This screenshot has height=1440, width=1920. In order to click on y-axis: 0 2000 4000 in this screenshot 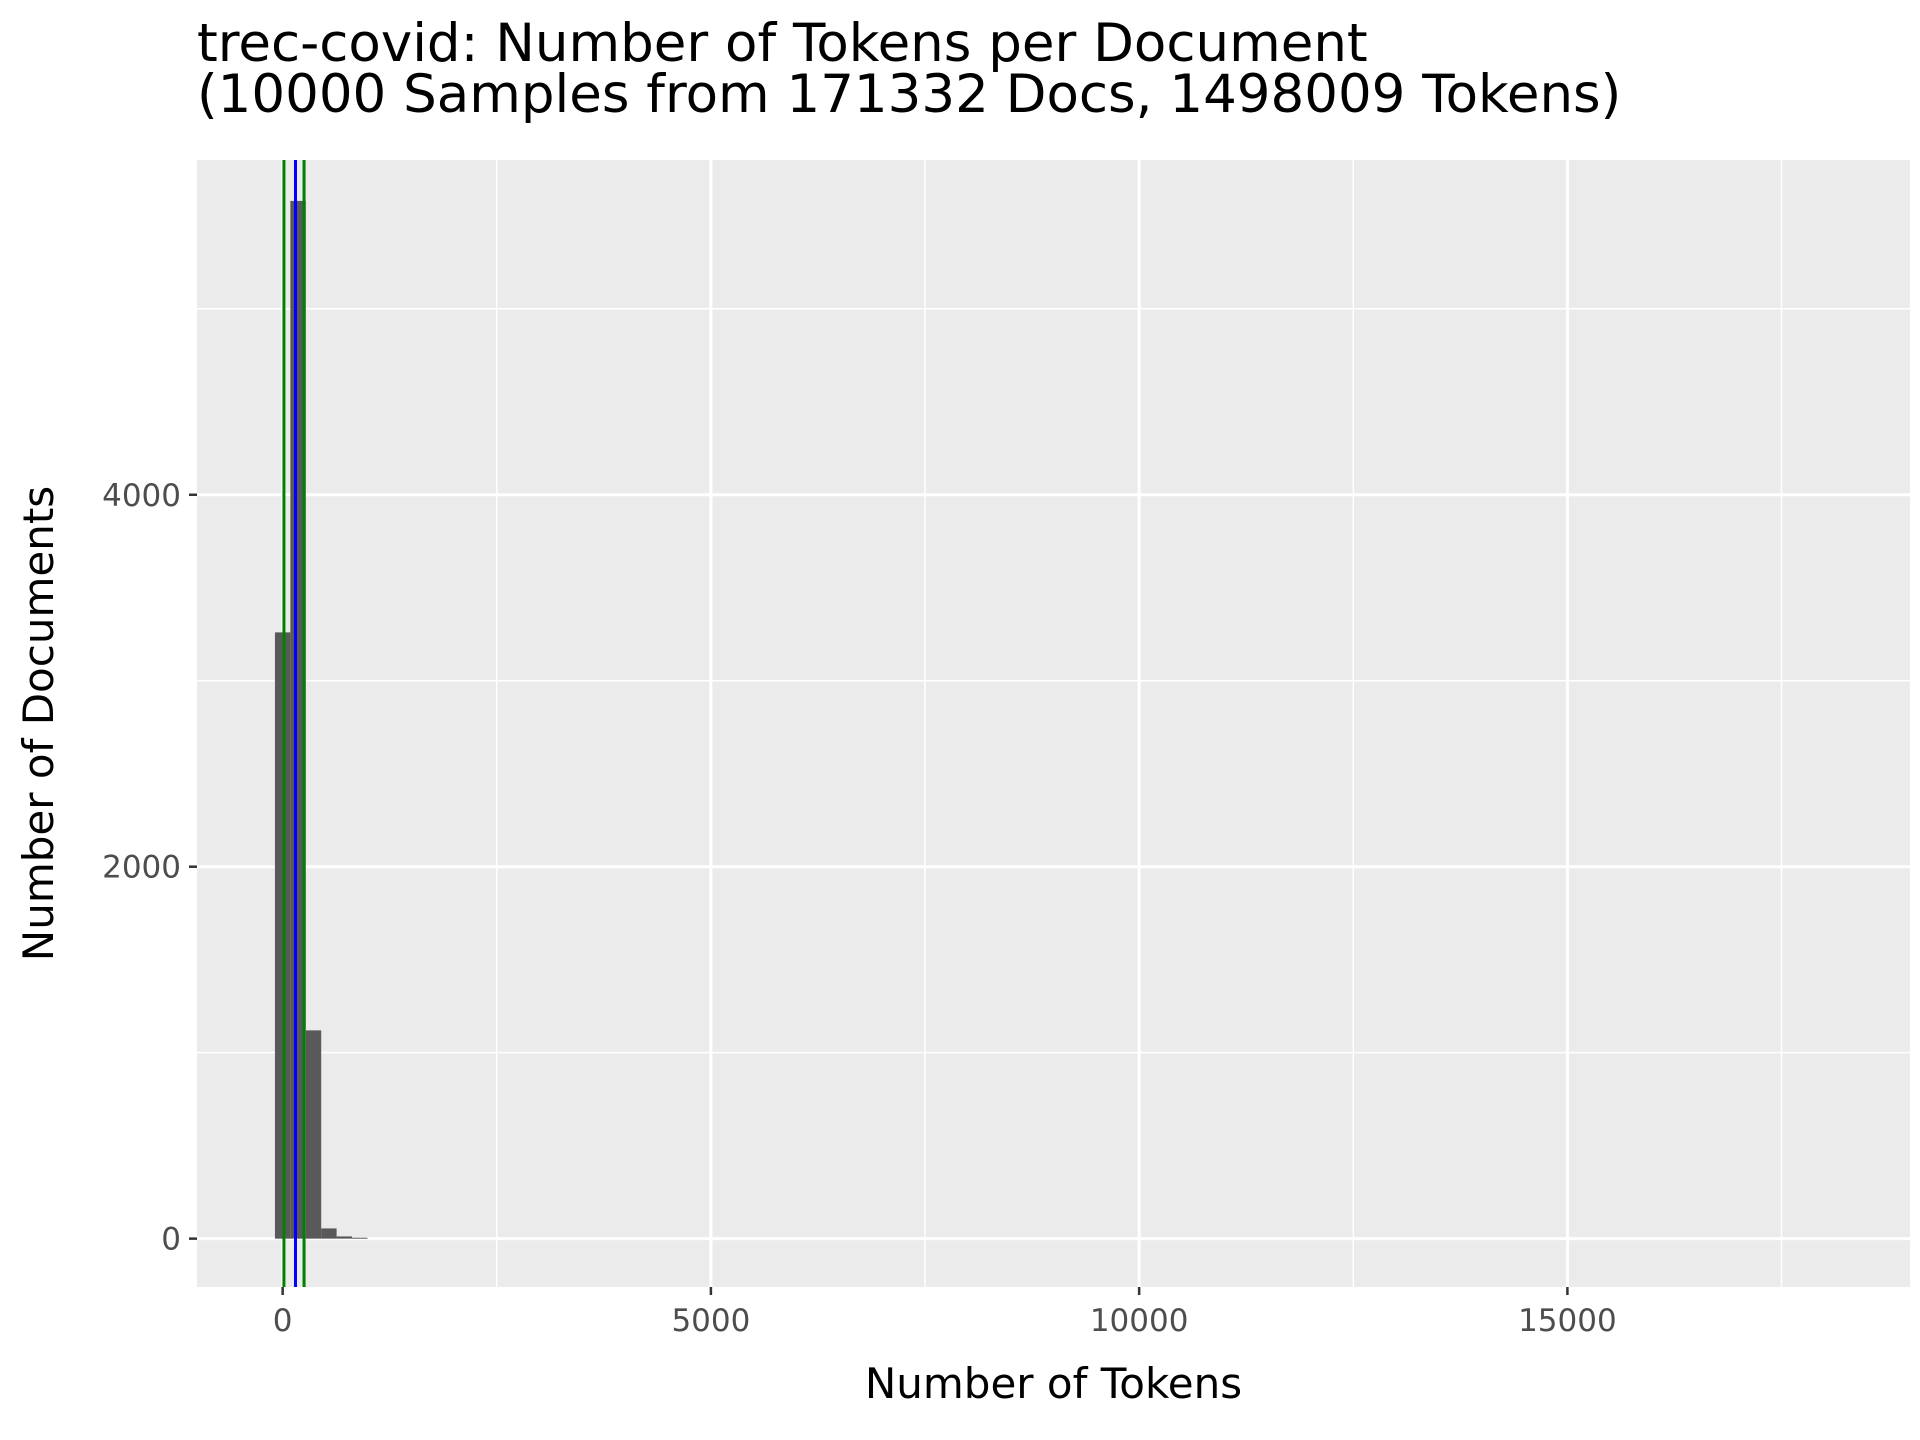, I will do `click(149, 868)`.